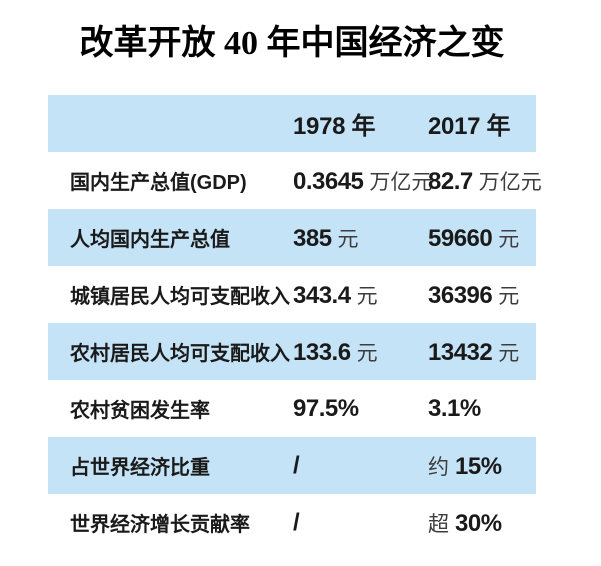  I want to click on value-2017: 约 15%, so click(482, 466).